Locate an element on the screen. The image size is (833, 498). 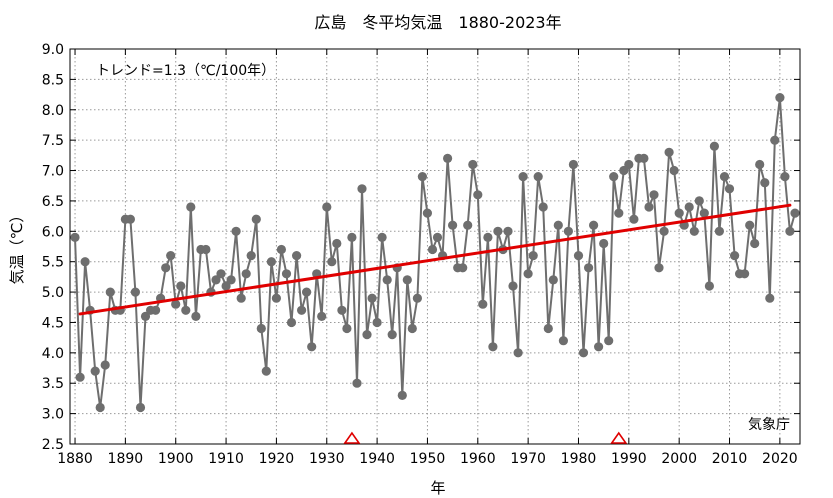
y-tick-label: 7.0 is located at coordinates (53, 172).